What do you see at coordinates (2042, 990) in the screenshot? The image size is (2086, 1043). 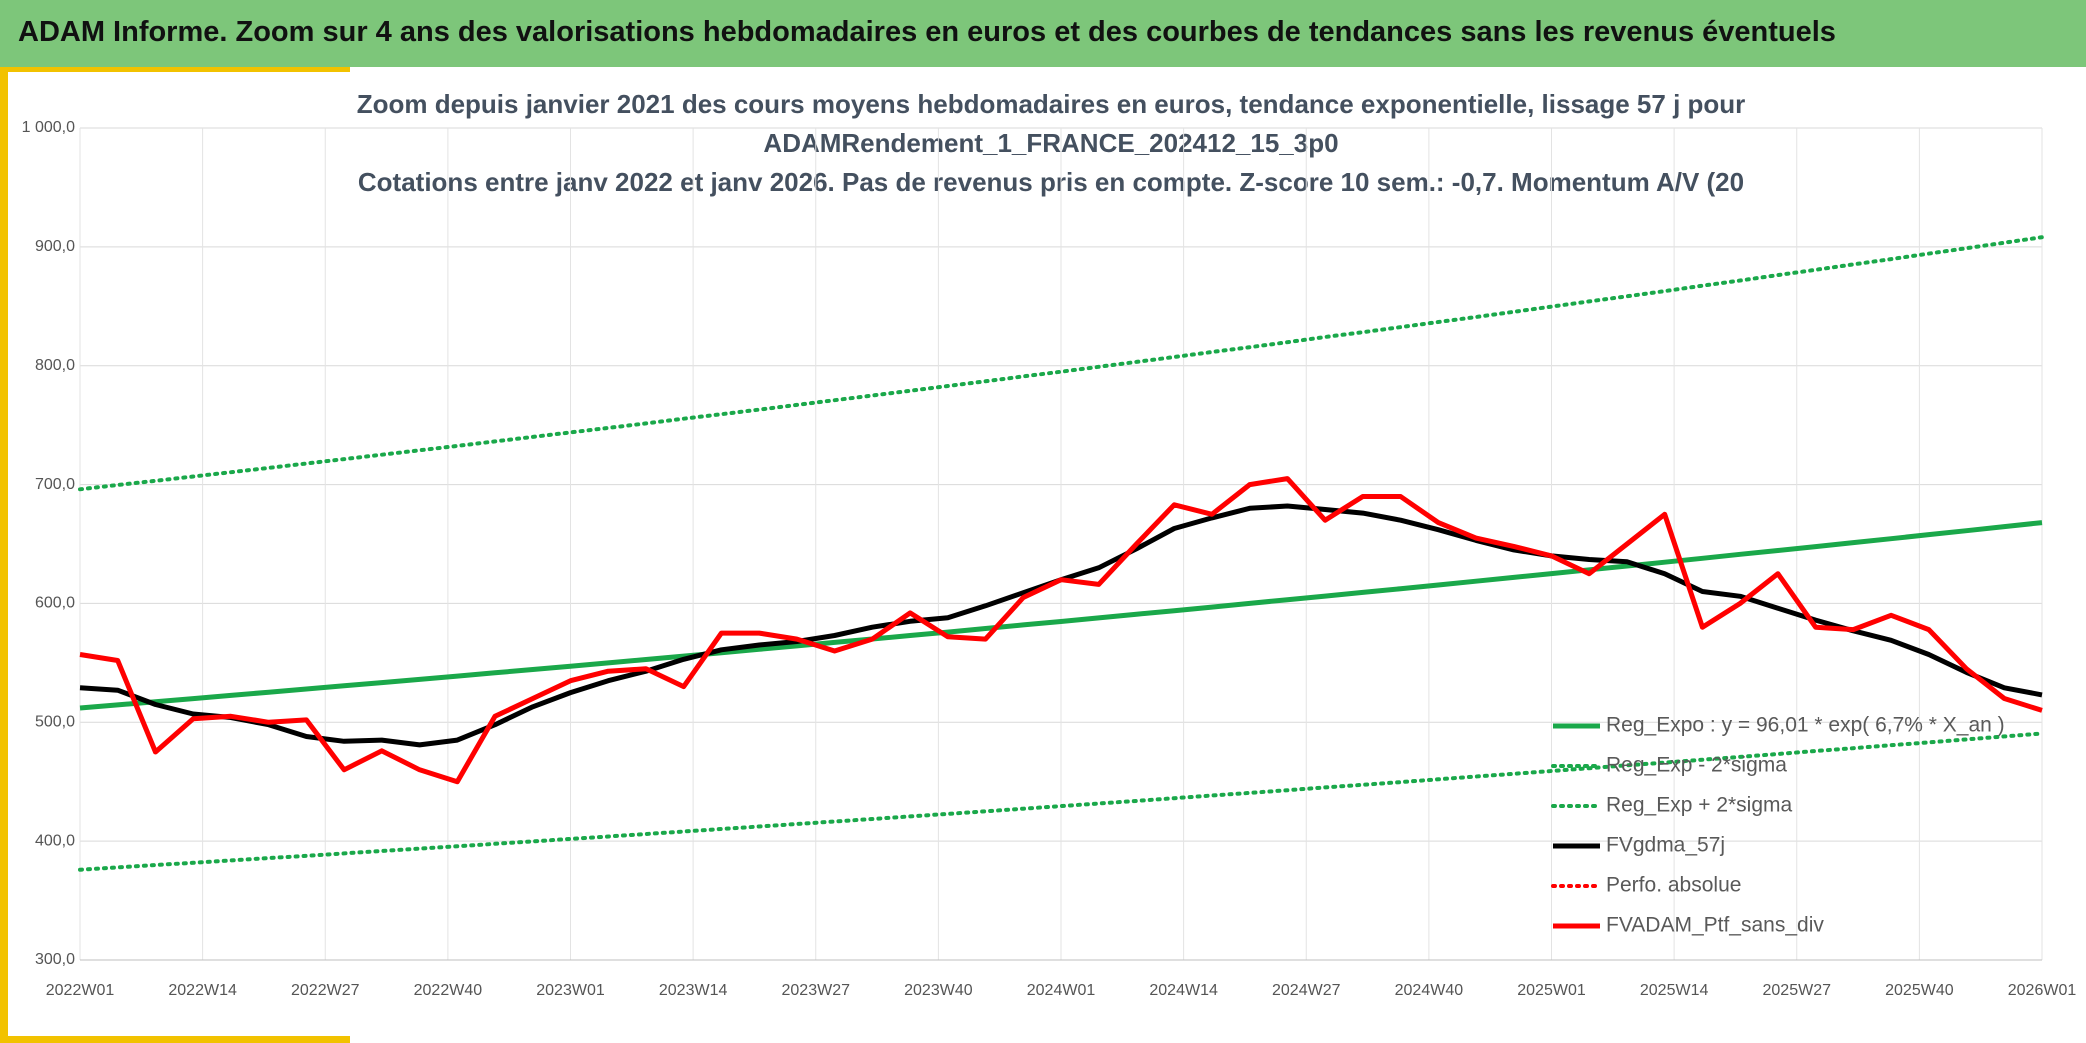 I see `x-tick-label: 2026W01` at bounding box center [2042, 990].